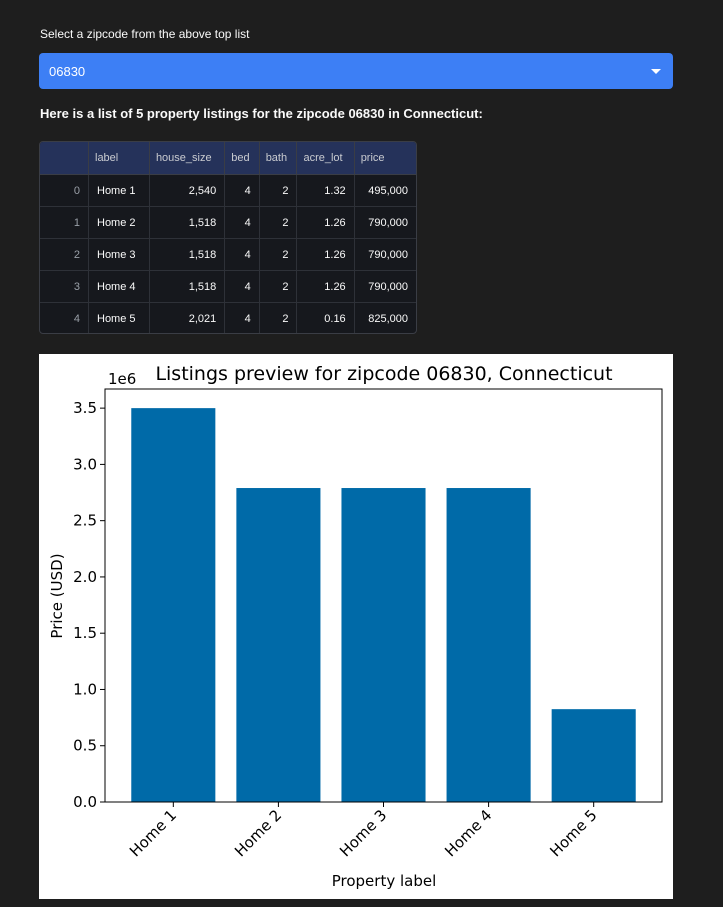 This screenshot has height=907, width=723. What do you see at coordinates (468, 833) in the screenshot?
I see `x-tick-label: Home 4` at bounding box center [468, 833].